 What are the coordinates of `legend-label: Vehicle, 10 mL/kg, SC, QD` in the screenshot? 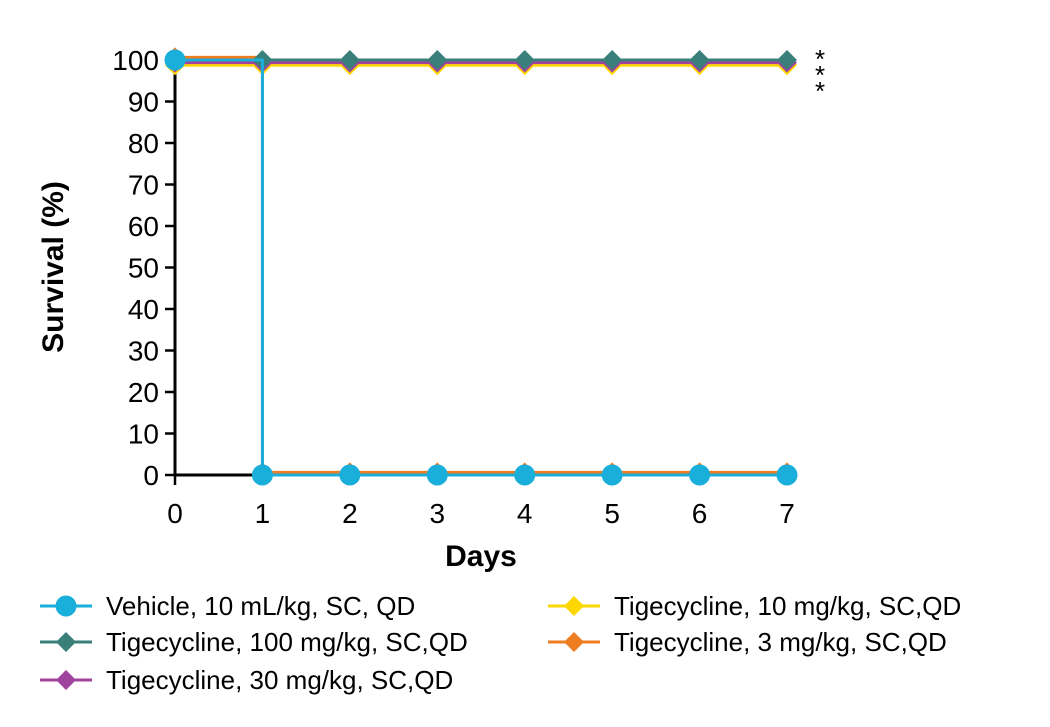 It's located at (260, 606).